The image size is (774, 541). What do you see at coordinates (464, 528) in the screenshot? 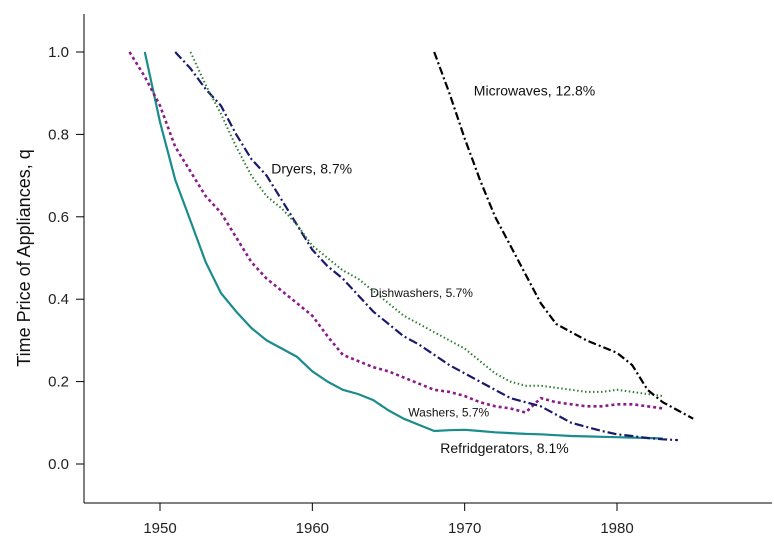
I see `x-tick-label: 1970` at bounding box center [464, 528].